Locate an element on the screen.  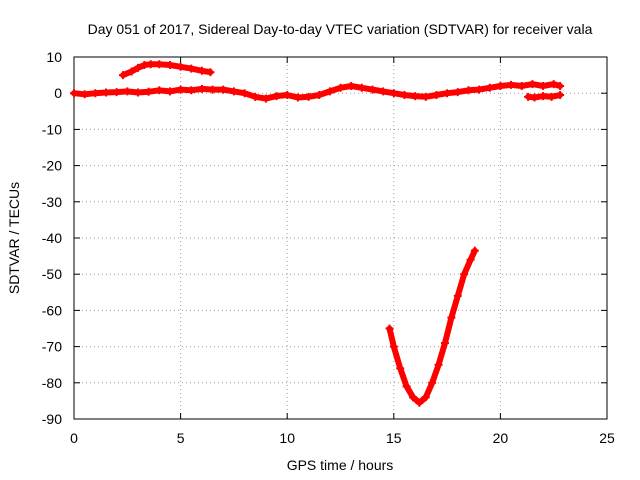
y-tick-label: -80 is located at coordinates (52, 383).